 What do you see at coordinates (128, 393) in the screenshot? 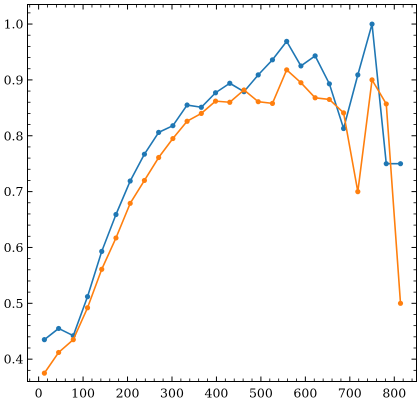
I see `x-tick-label: 200` at bounding box center [128, 393].